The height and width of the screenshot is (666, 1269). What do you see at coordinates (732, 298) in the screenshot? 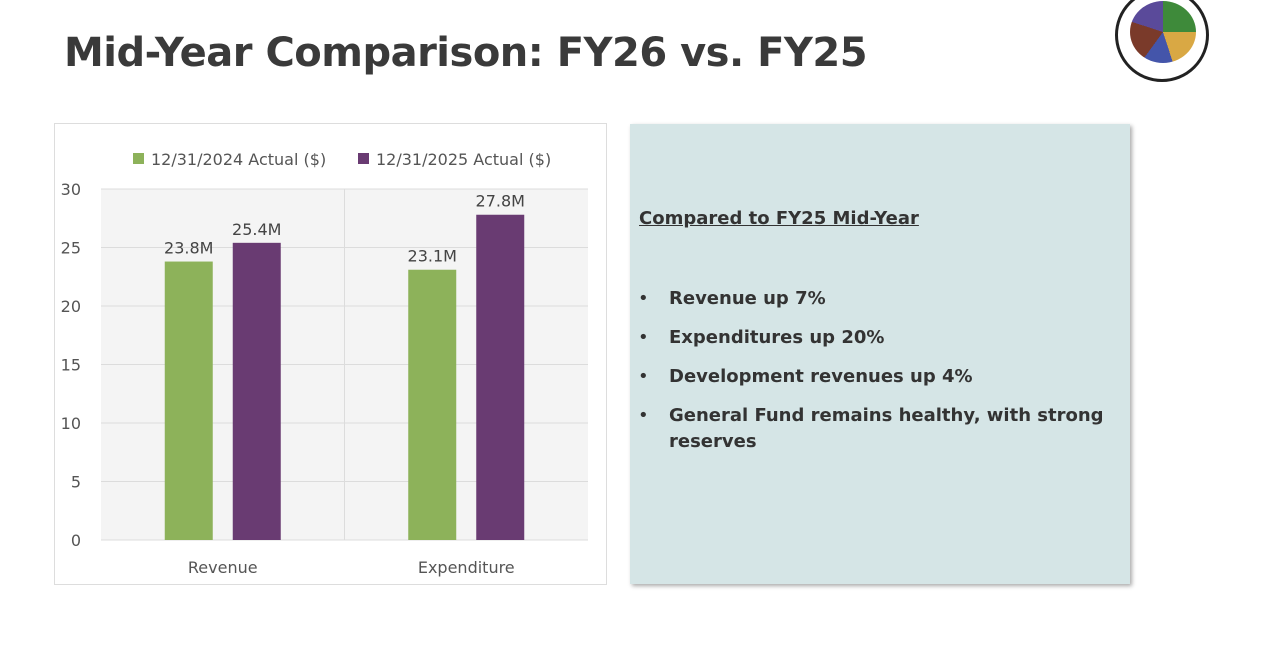
I see `bullet-item: • Revenue up 7%` at bounding box center [732, 298].